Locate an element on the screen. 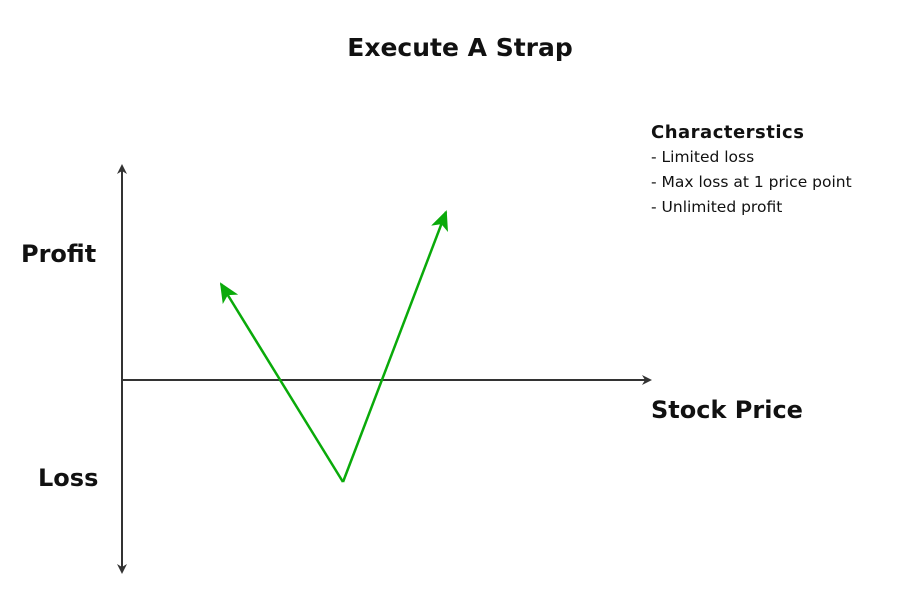  characteristic-item: - Max loss at 1 price point is located at coordinates (751, 182).